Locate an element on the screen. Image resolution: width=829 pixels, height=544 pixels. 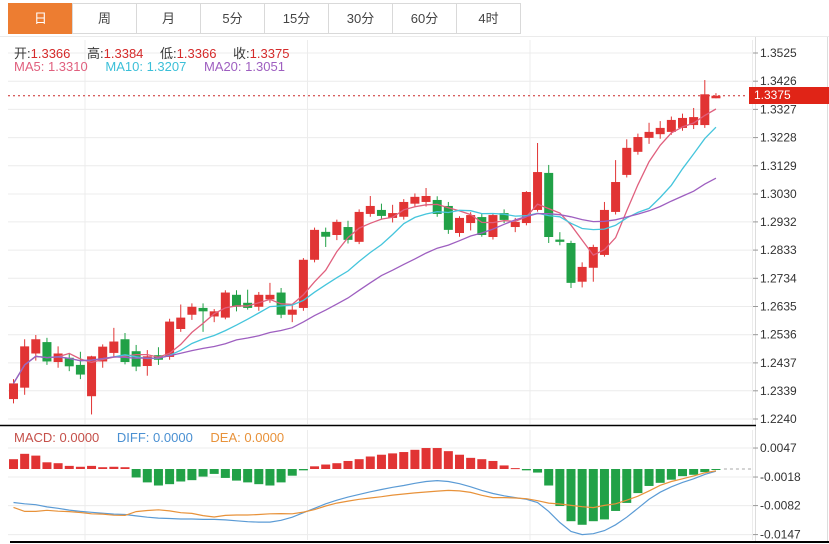
close-value: 1.3375 is located at coordinates (269, 53).